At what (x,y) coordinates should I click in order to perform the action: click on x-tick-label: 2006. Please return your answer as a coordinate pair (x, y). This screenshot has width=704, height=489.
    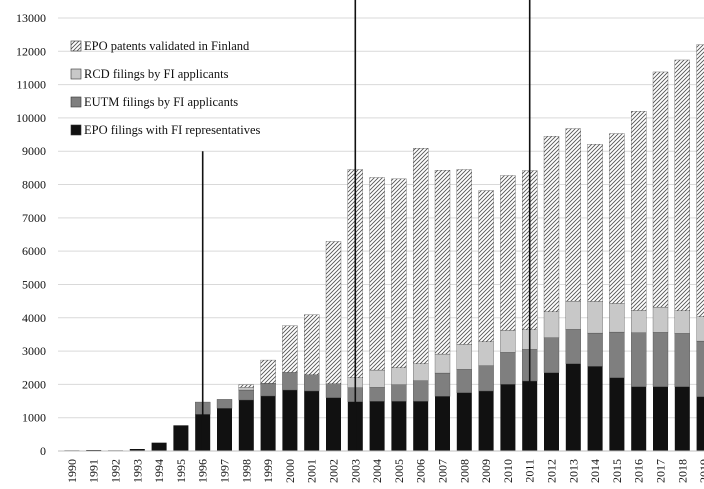
    Looking at the image, I should click on (421, 471).